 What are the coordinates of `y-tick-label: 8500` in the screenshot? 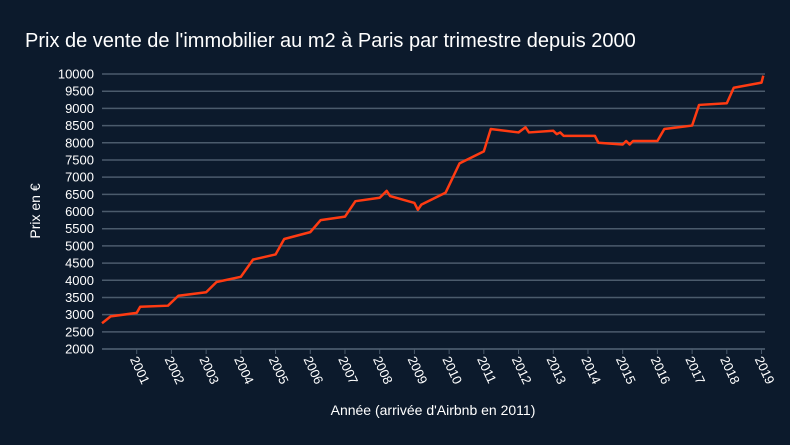 It's located at (79, 125).